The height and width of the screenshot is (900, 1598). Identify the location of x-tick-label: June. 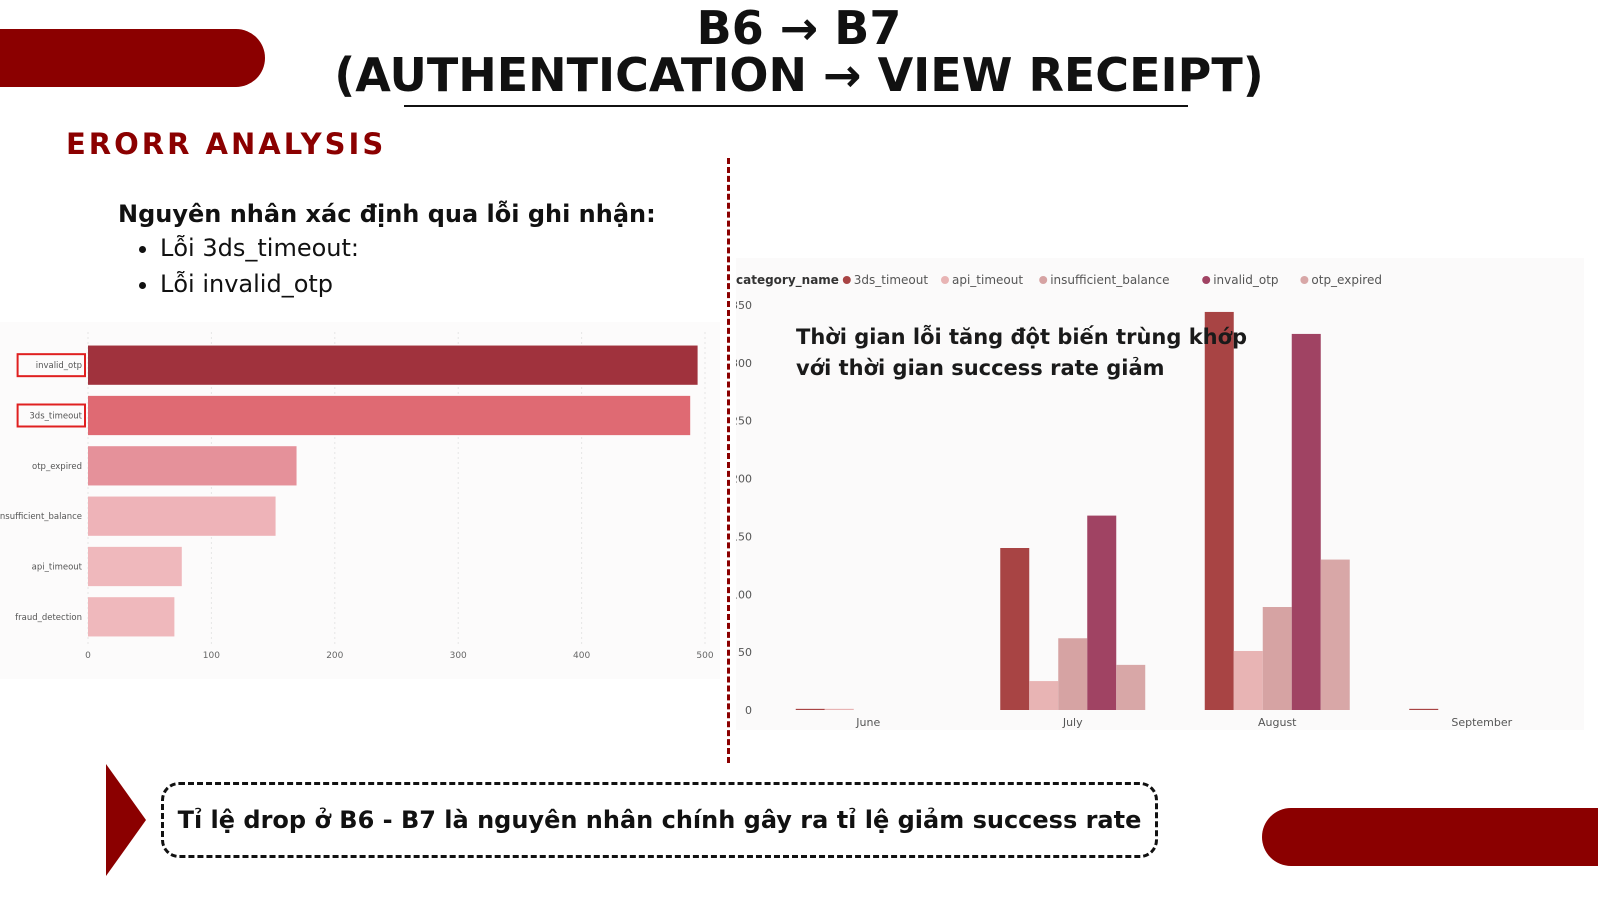
(867, 722).